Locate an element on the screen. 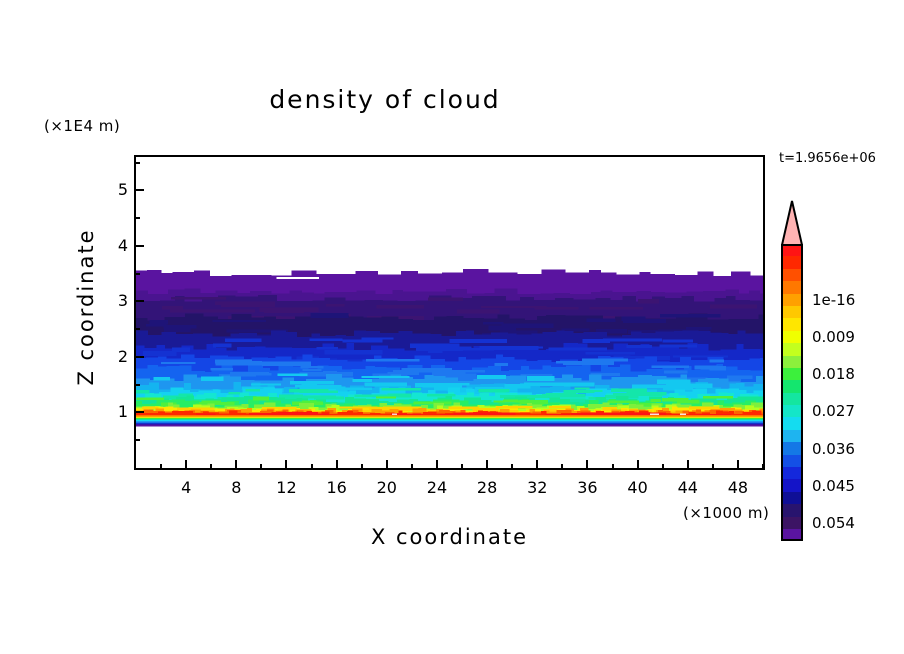 The height and width of the screenshot is (654, 904). x-tick-label: 16 is located at coordinates (336, 487).